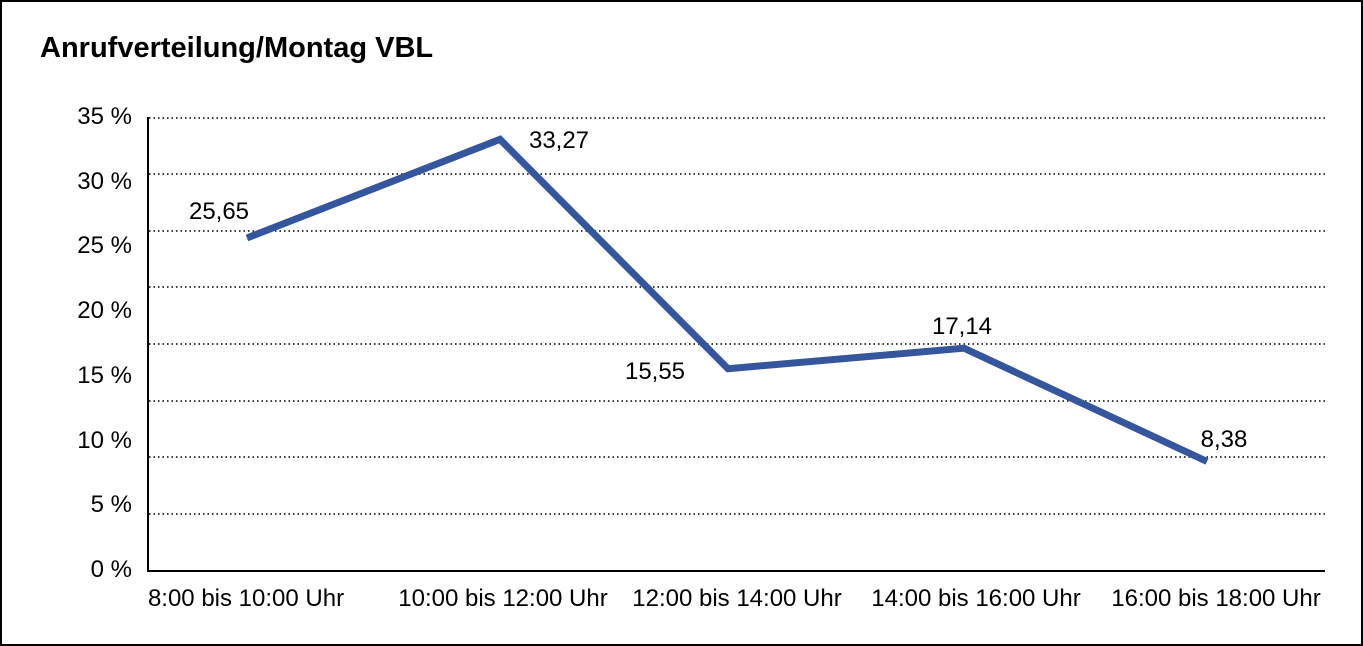  Describe the element at coordinates (1224, 439) in the screenshot. I see `data-point-label: 8,38` at that location.